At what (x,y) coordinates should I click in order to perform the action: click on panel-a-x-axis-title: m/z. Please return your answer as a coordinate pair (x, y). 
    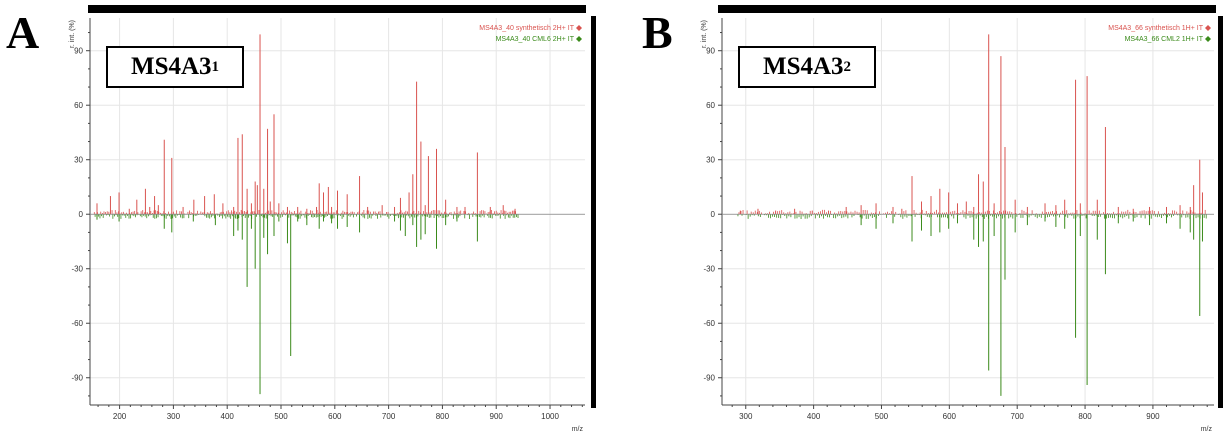
    Looking at the image, I should click on (578, 429).